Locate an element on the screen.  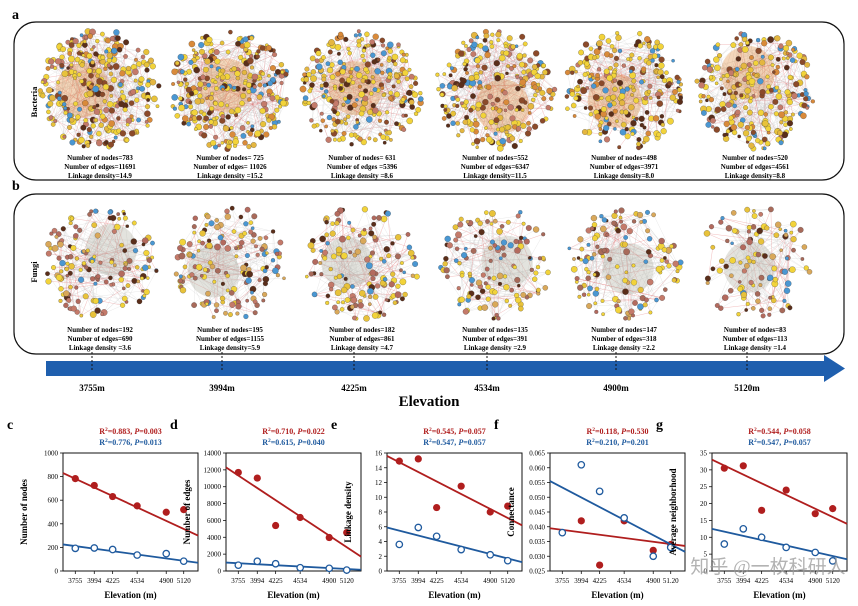
network-stat-line: Number of nodes= 725 is located at coordinates (230, 158).